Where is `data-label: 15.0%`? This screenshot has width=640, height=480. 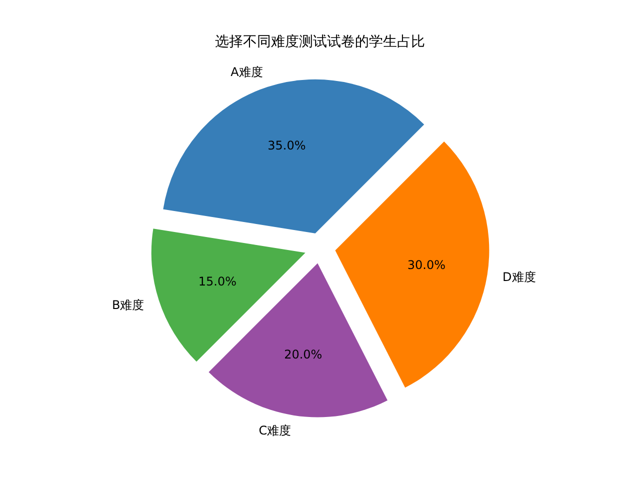 data-label: 15.0% is located at coordinates (217, 281).